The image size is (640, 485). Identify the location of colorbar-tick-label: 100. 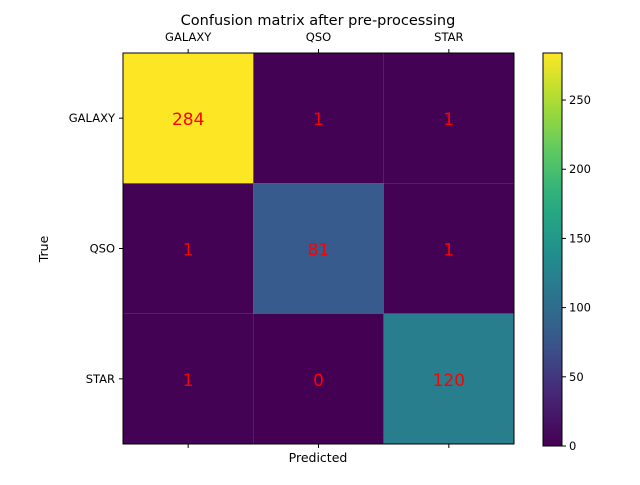
(580, 308).